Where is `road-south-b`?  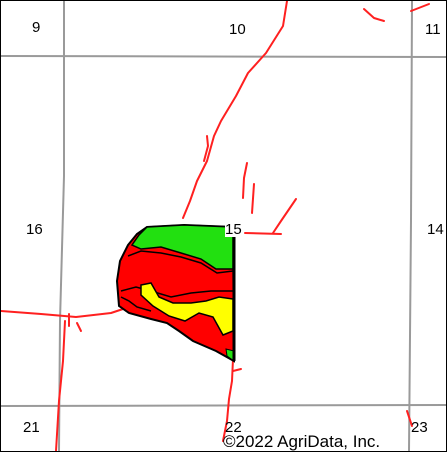 road-south-b is located at coordinates (79, 327).